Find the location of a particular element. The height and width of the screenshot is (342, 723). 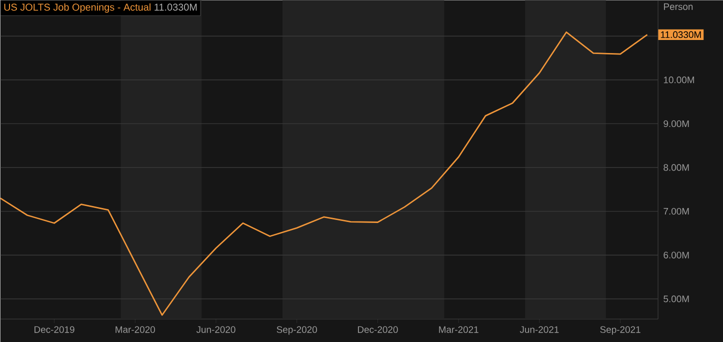

x-tick-label: Jun-2020 is located at coordinates (216, 329).